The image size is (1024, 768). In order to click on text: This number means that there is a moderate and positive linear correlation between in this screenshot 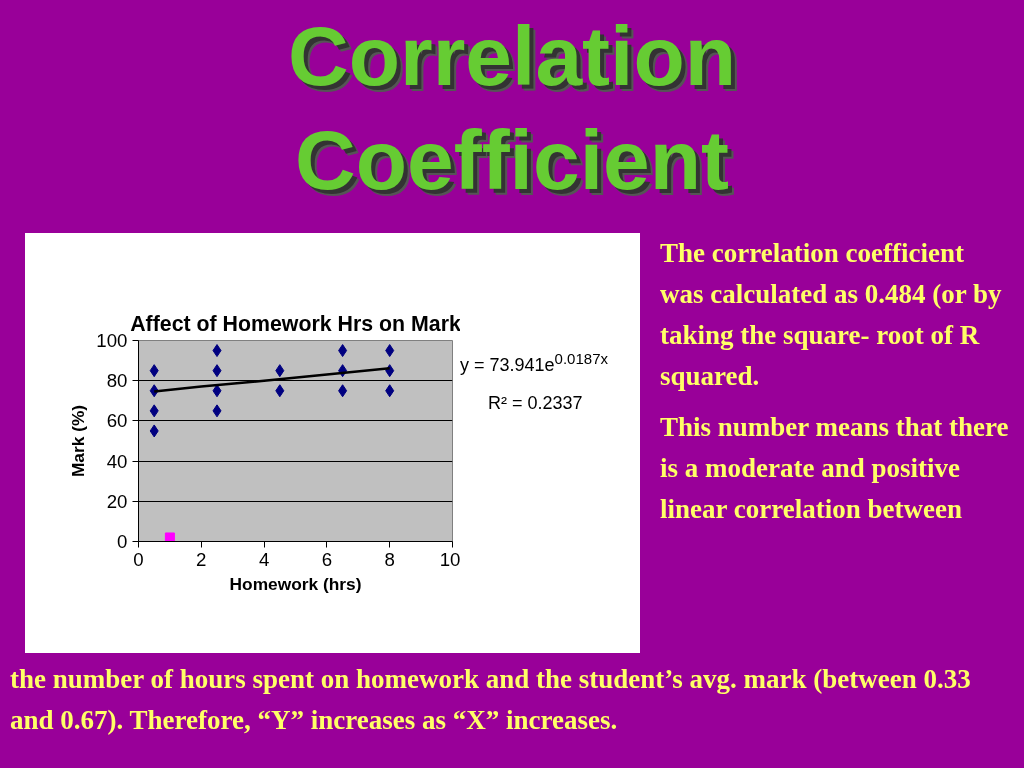, I will do `click(835, 468)`.